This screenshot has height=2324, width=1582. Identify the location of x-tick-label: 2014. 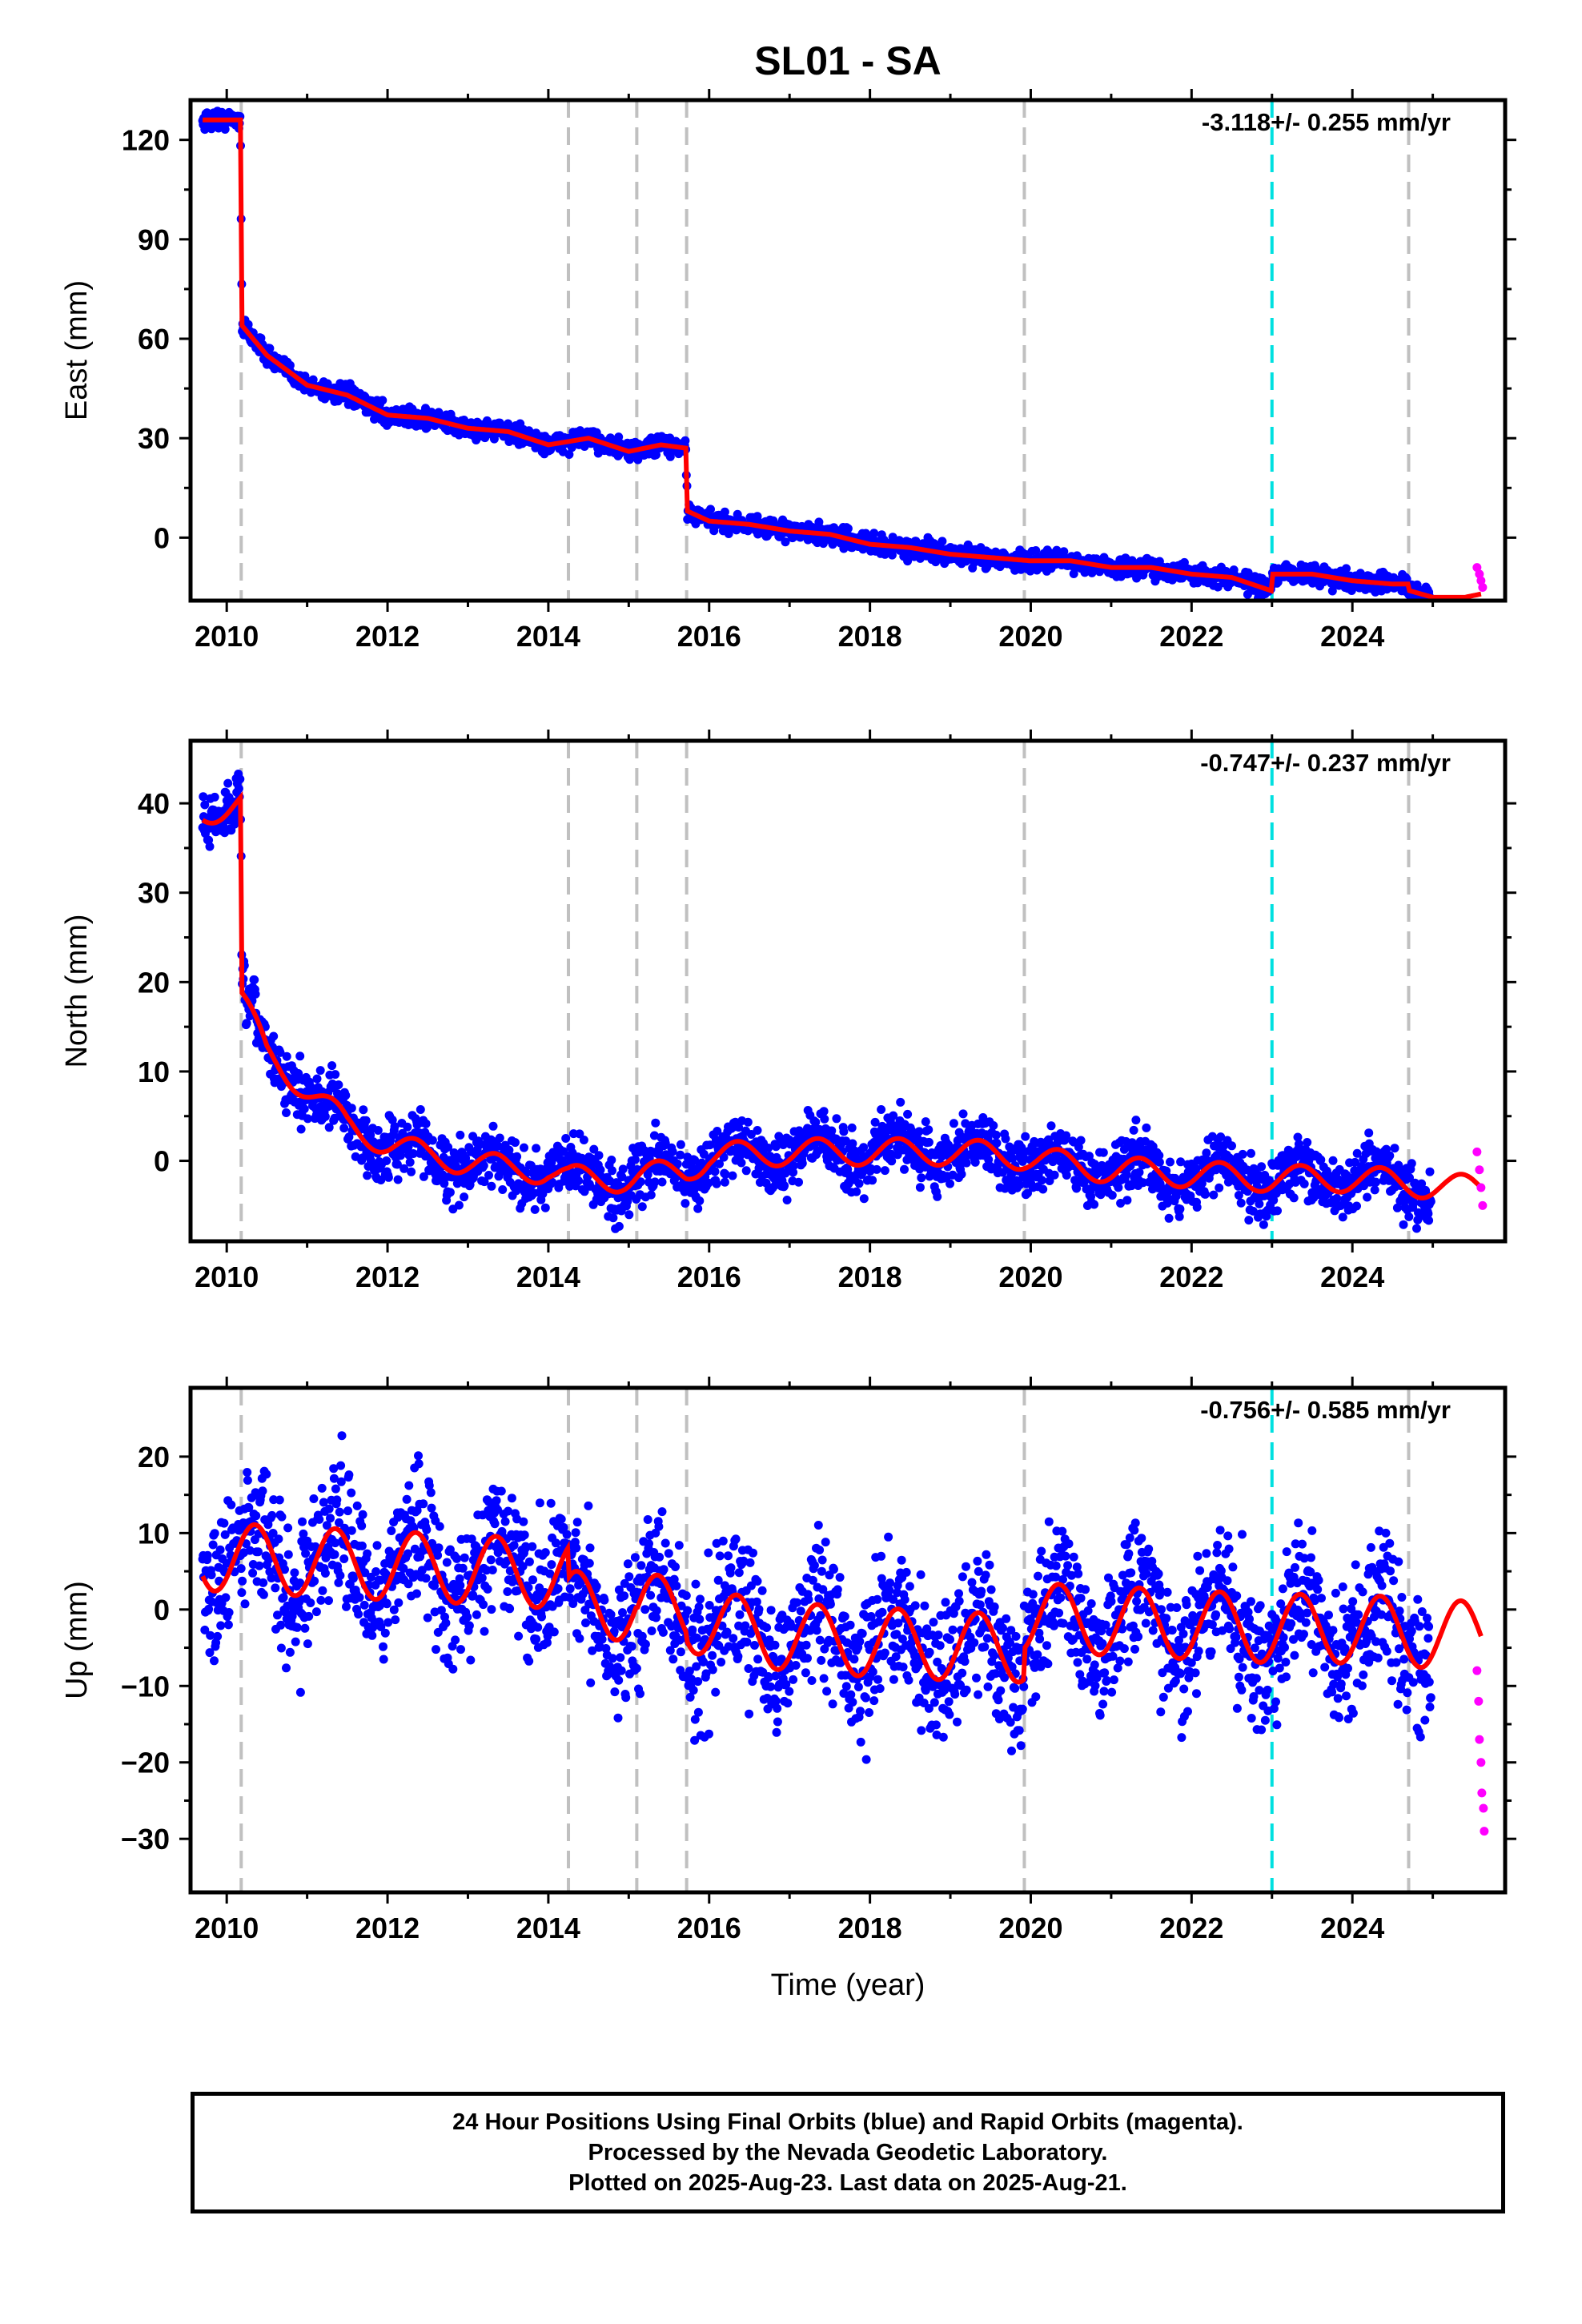
(548, 1277).